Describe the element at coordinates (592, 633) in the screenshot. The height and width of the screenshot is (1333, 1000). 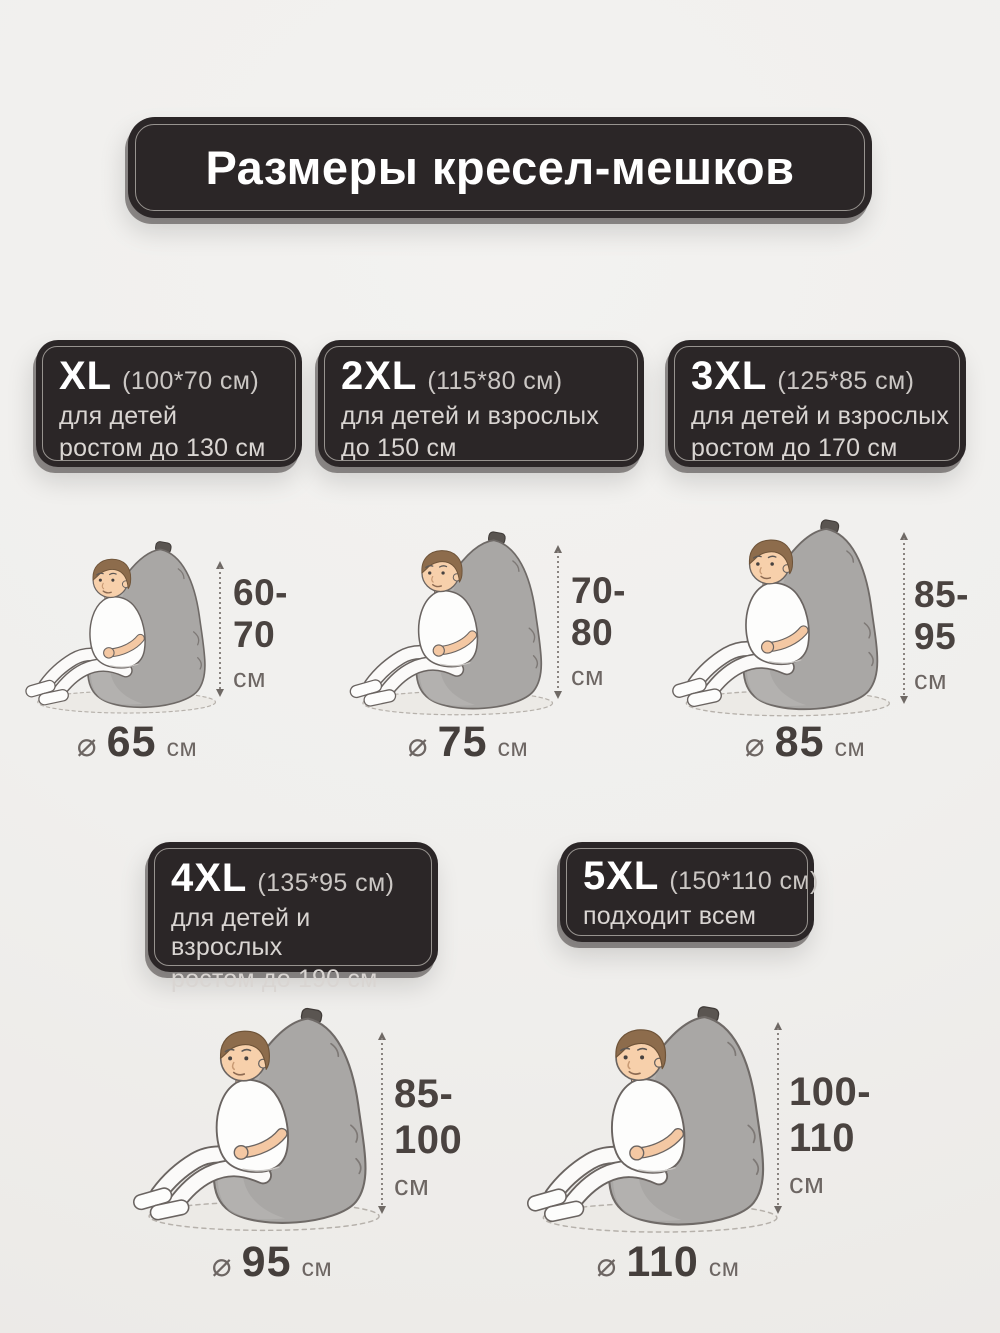
I see `seat-height-to: 80` at that location.